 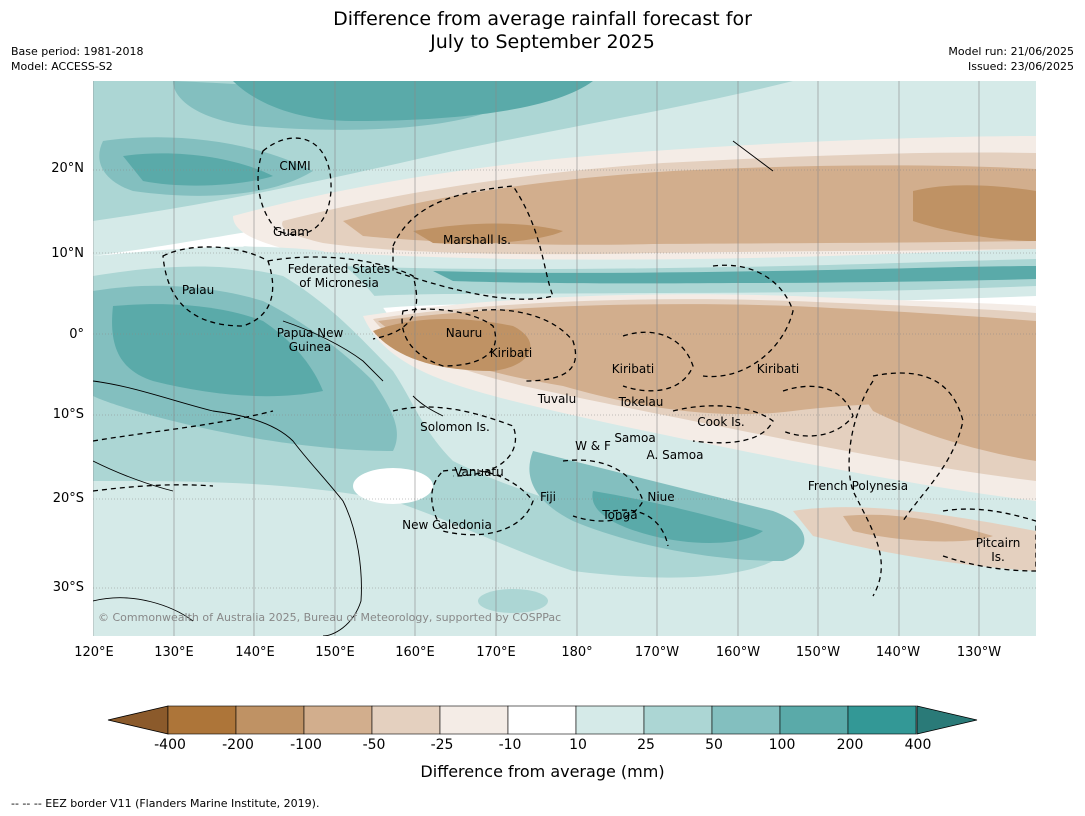 I want to click on label-solomon-is: Solomon Is., so click(x=455, y=427).